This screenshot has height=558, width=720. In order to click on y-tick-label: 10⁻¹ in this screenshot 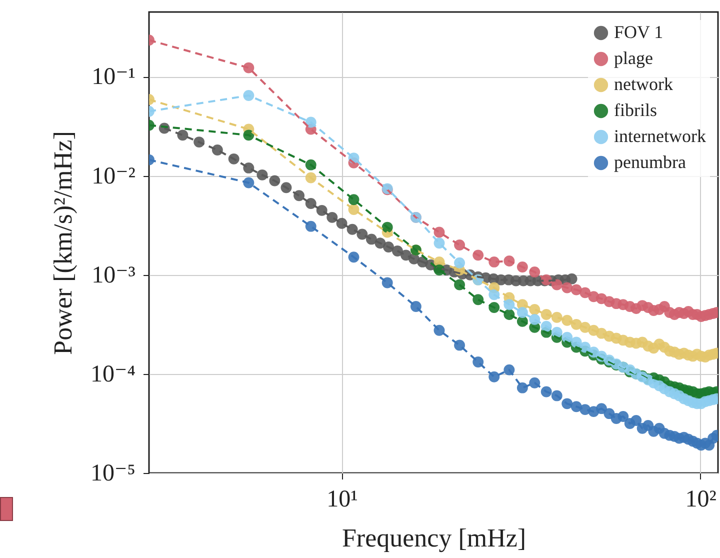, I will do `click(114, 77)`.